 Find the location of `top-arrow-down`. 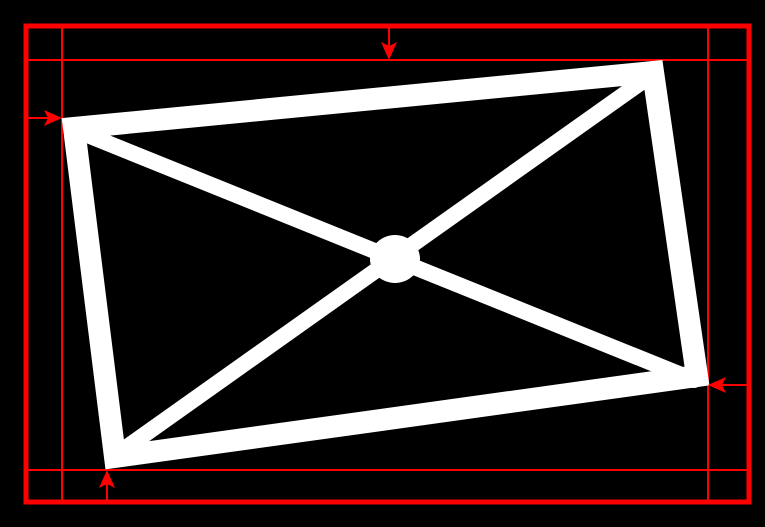

top-arrow-down is located at coordinates (389, 43).